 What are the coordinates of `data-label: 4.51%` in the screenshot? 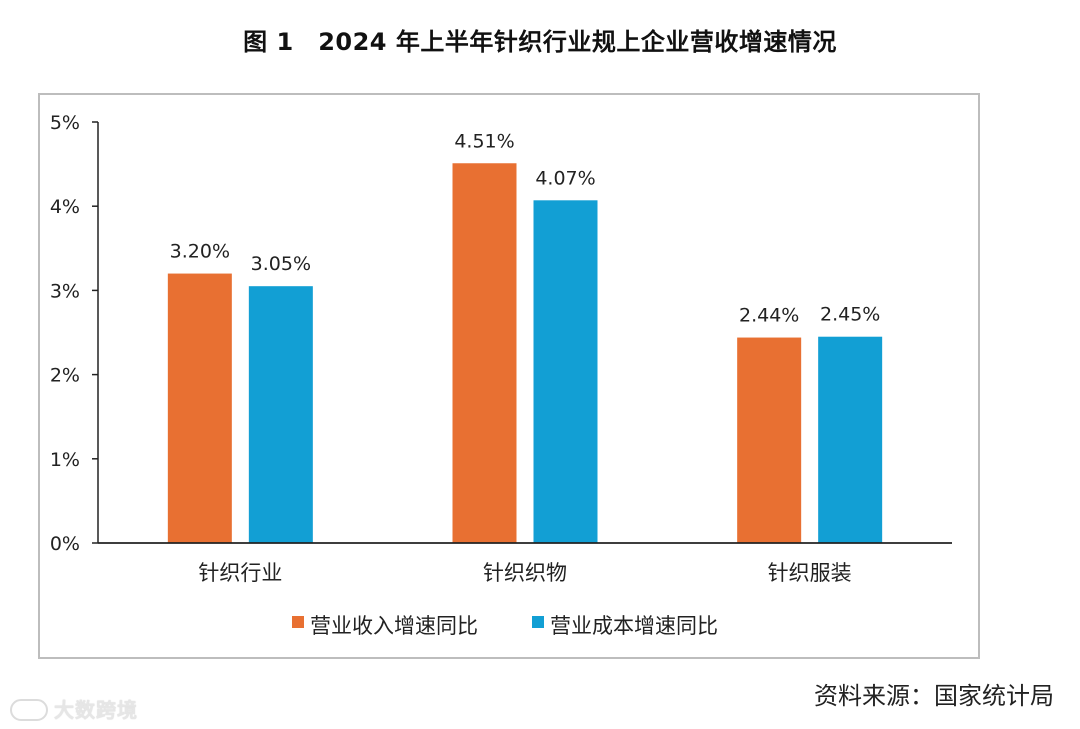 It's located at (484, 141).